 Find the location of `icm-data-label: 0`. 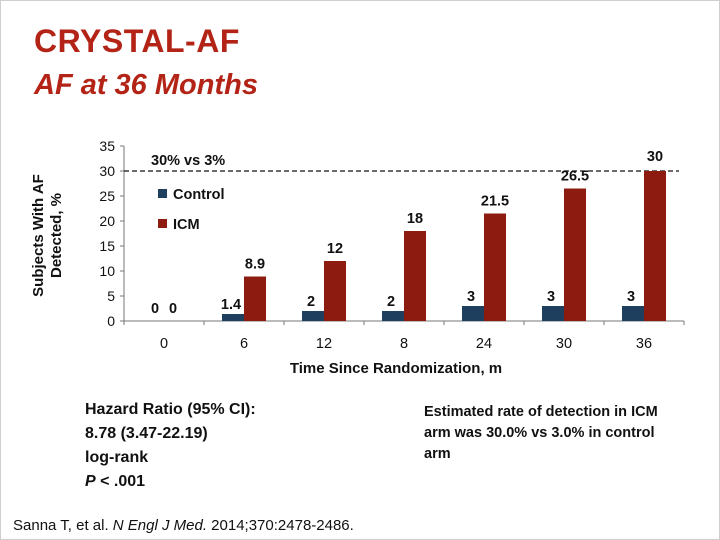

icm-data-label: 0 is located at coordinates (173, 309).